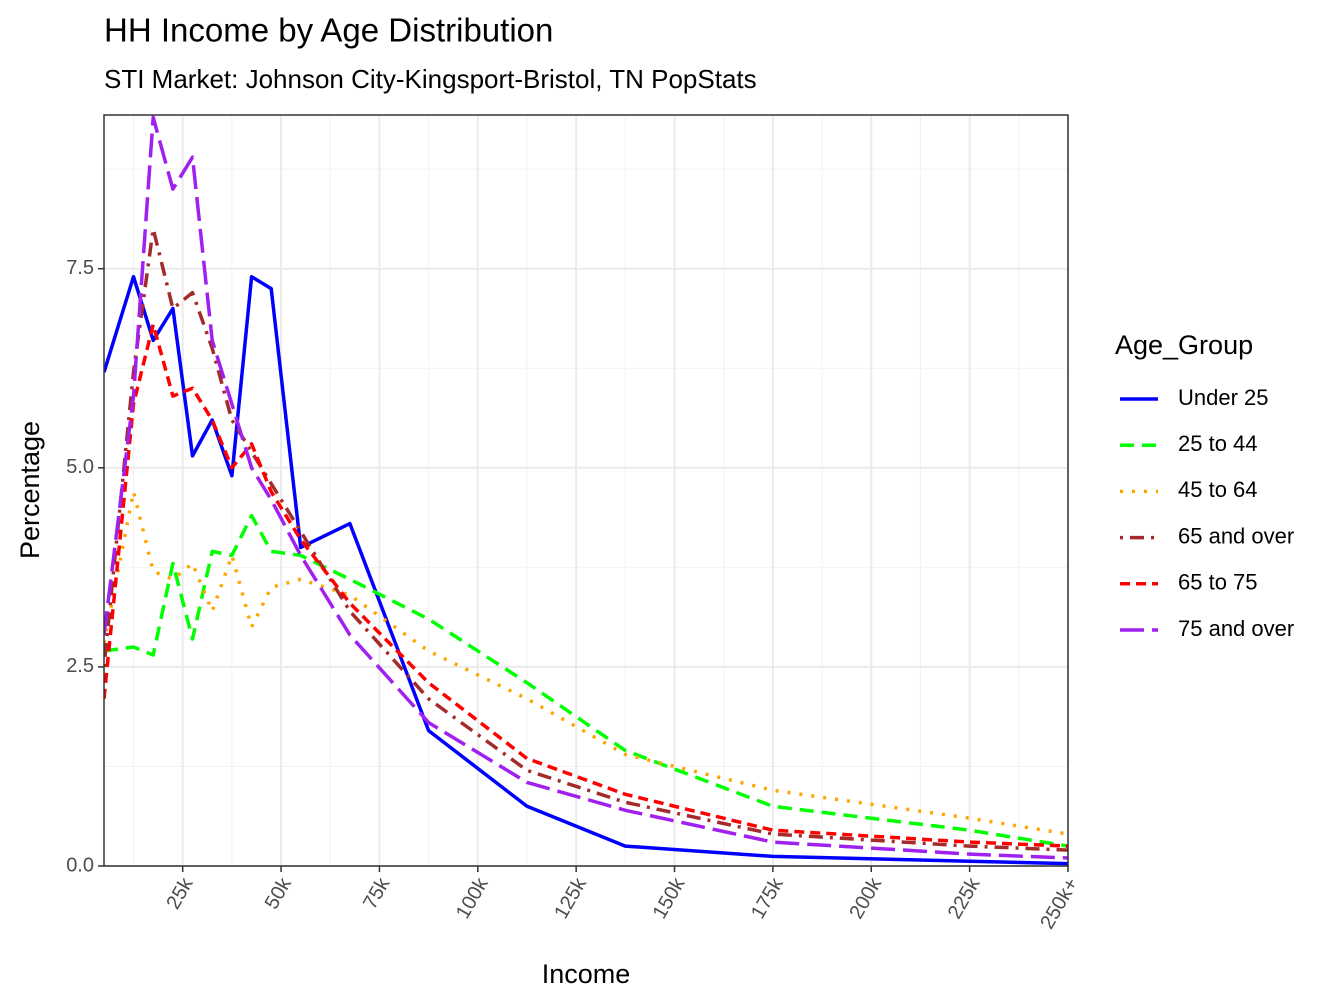 The image size is (1344, 1008). I want to click on y-tick-label: 0.0, so click(80, 865).